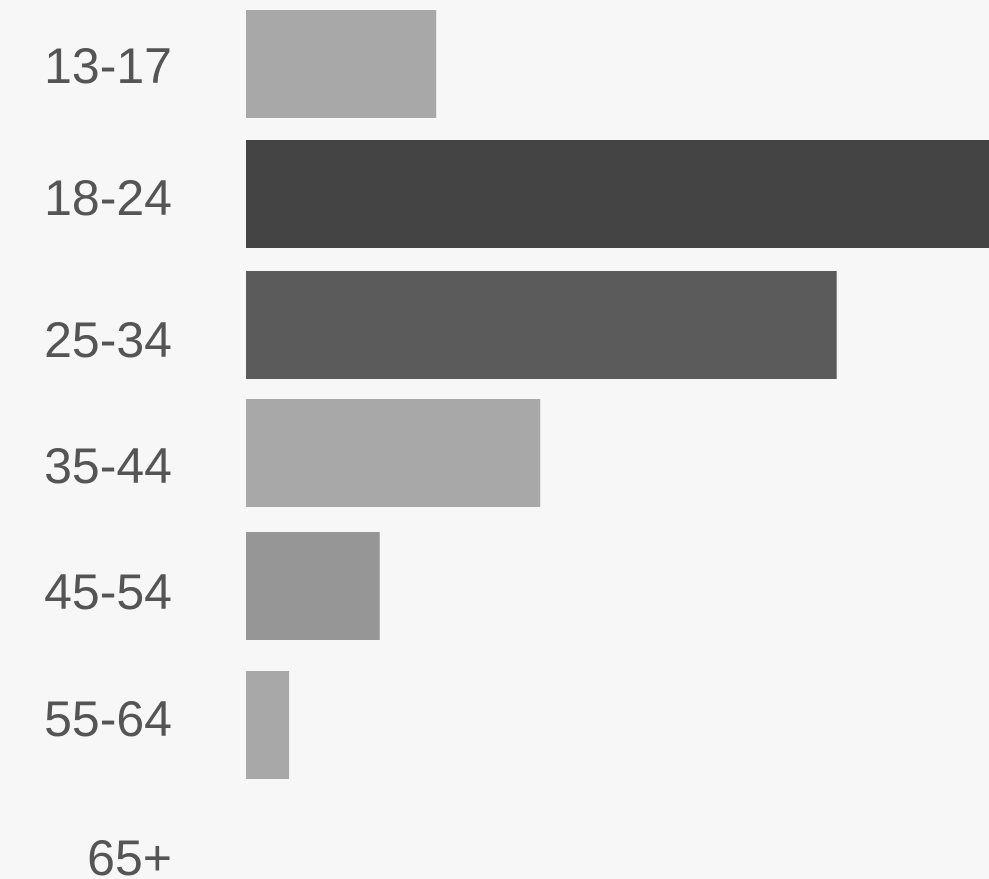 The image size is (989, 879). Describe the element at coordinates (108, 340) in the screenshot. I see `tick-label-25-34: 25-34` at that location.